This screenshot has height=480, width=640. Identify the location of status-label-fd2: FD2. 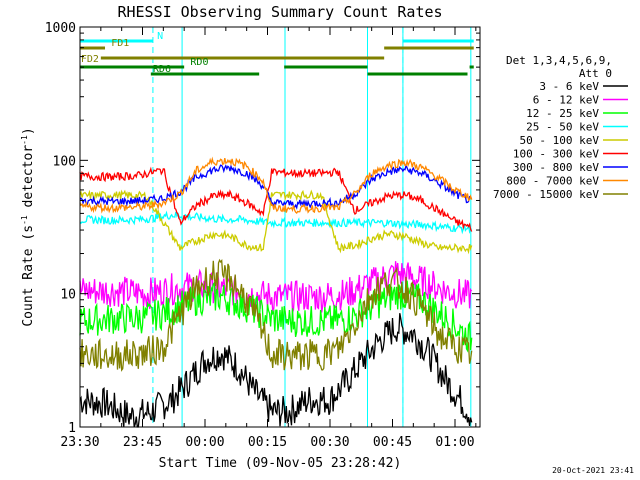
(90, 59).